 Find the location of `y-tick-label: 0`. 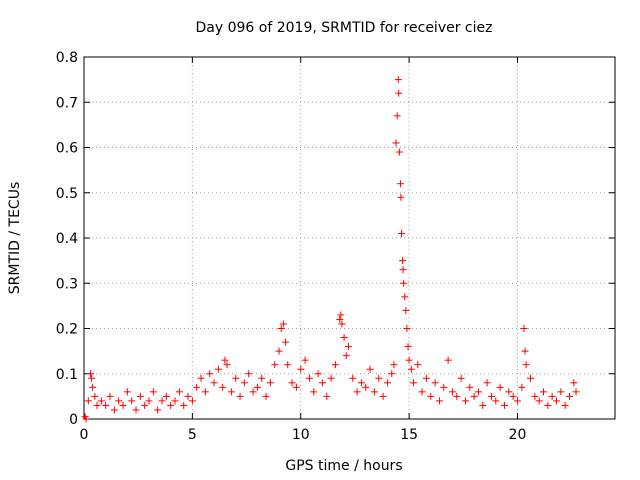

y-tick-label: 0 is located at coordinates (73, 420).